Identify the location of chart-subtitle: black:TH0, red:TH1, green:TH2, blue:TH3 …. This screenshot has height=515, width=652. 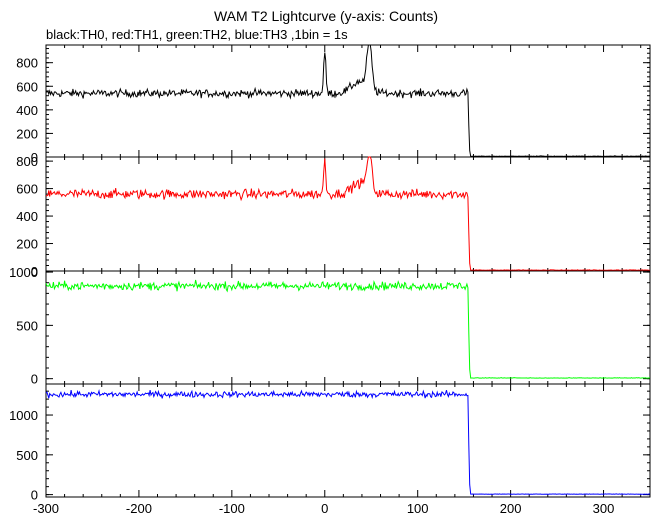
(197, 34).